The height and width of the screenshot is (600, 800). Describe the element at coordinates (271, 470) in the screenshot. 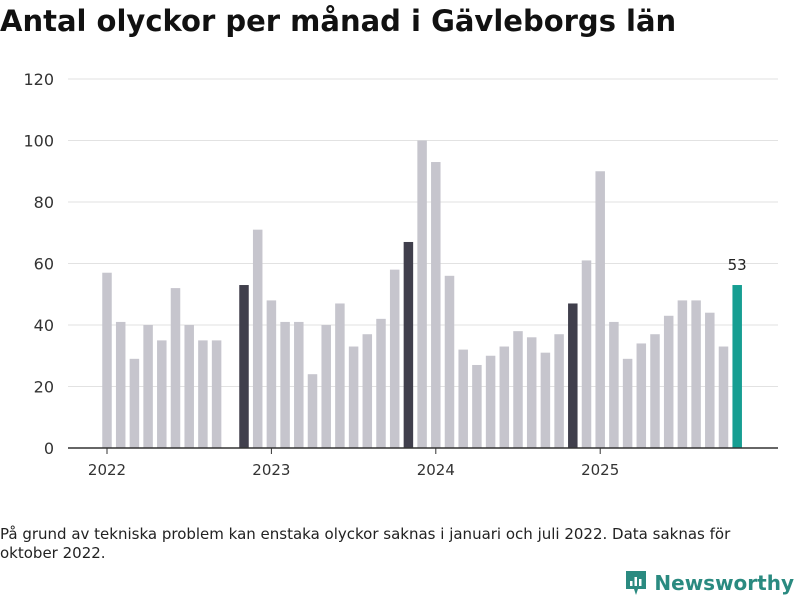

I see `x-tick-label-2023: 2023` at that location.